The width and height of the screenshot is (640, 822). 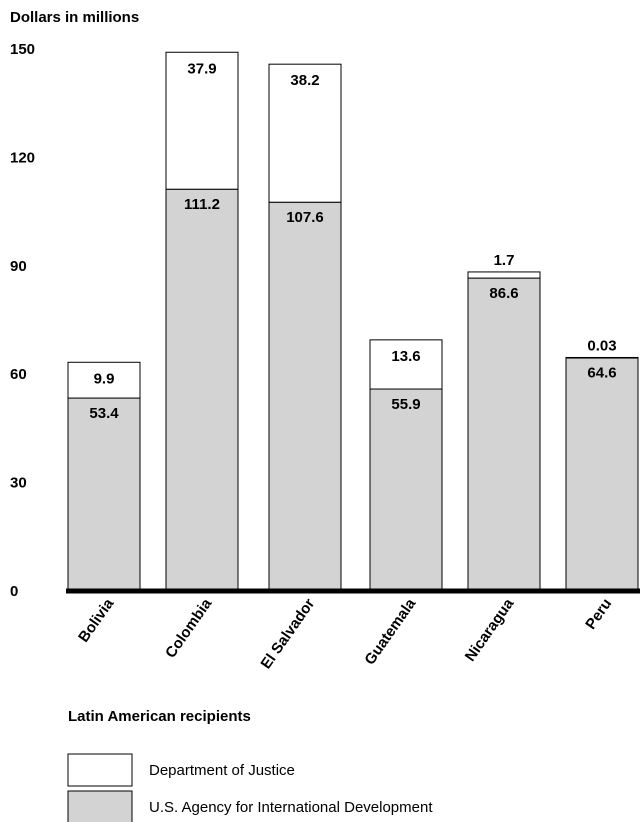 I want to click on data-label-usaid: 64.6, so click(x=601, y=373).